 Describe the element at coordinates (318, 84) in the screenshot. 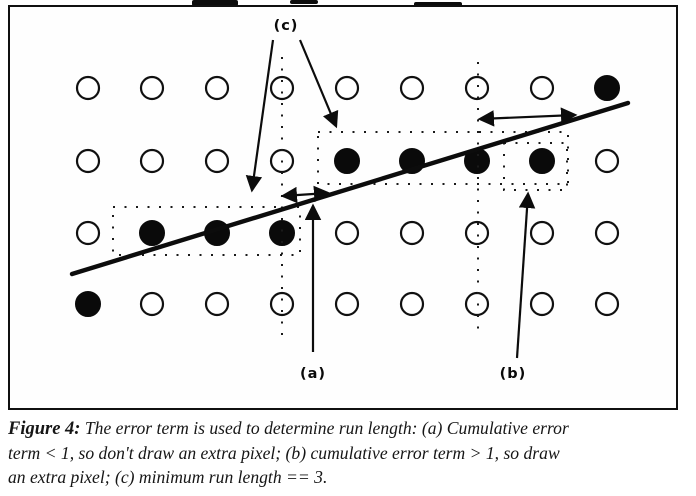

I see `c-pointer-right` at that location.